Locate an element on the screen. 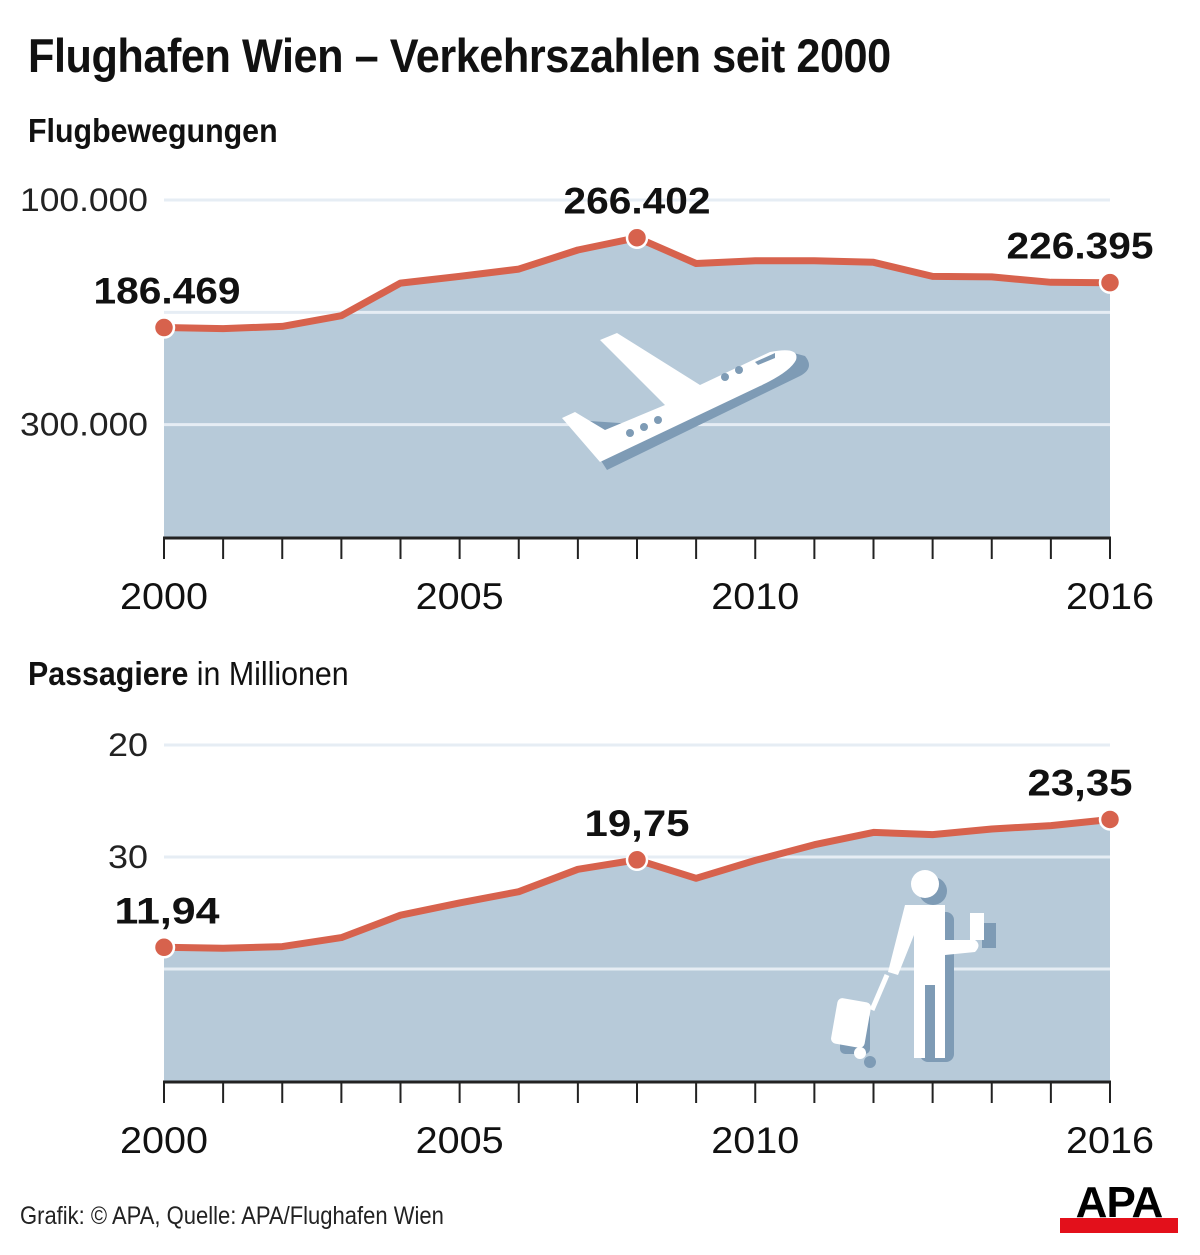 The width and height of the screenshot is (1200, 1255). apa-logo-text: APA is located at coordinates (1119, 1202).